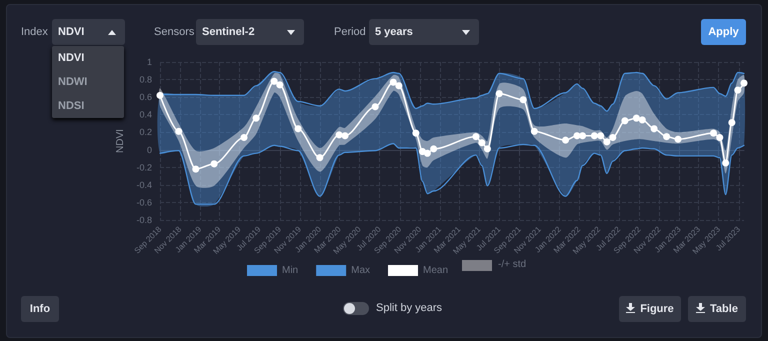 This screenshot has height=341, width=768. Describe the element at coordinates (72, 82) in the screenshot. I see `text: NDWI` at that location.